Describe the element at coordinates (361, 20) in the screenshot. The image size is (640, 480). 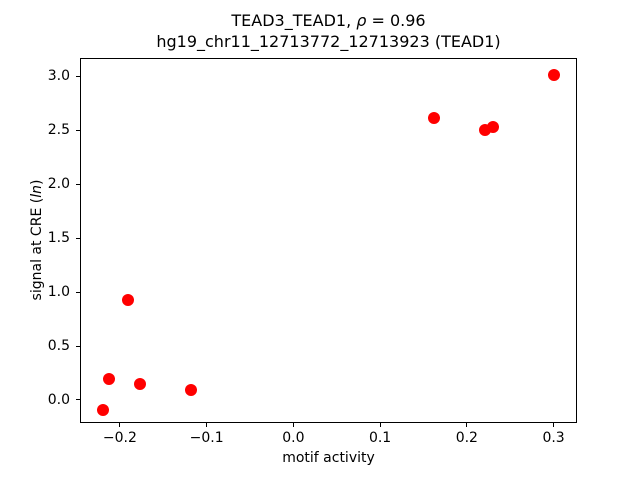
I see `rho-symbol: ρ` at that location.